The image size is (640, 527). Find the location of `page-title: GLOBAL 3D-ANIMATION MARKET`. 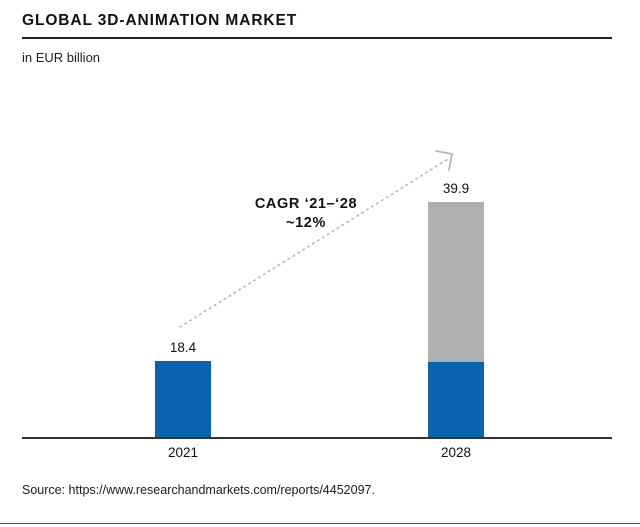

page-title: GLOBAL 3D-ANIMATION MARKET is located at coordinates (160, 20).